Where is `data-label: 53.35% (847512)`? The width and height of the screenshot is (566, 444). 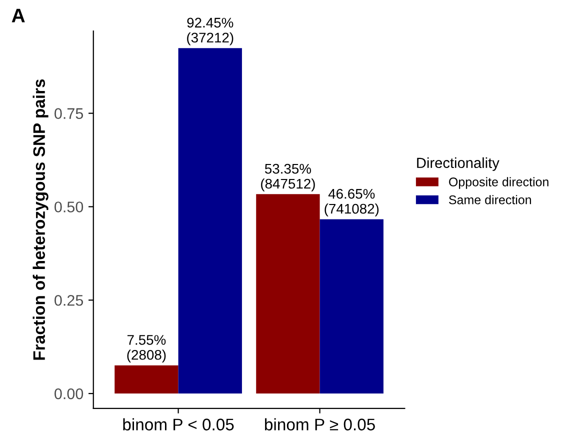 data-label: 53.35% (847512) is located at coordinates (288, 178).